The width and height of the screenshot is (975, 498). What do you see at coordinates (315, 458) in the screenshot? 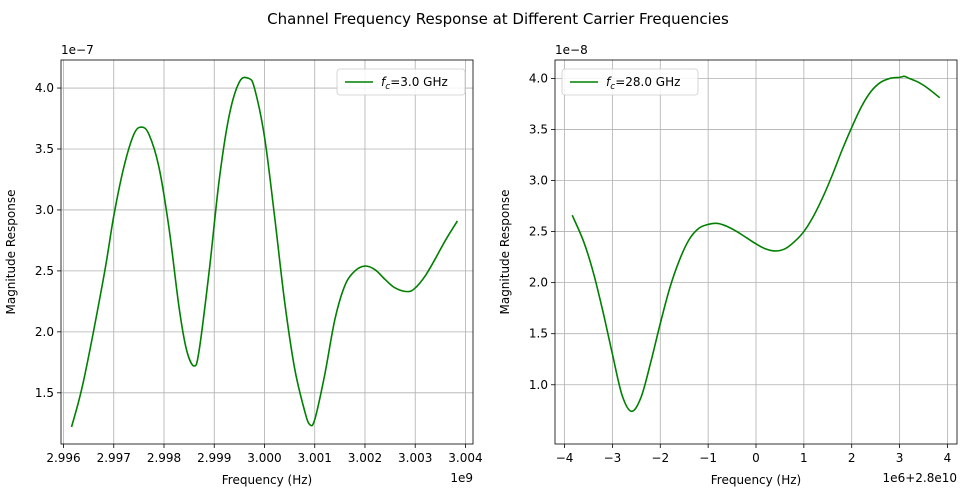
I see `x-tick-label: 3.001` at bounding box center [315, 458].